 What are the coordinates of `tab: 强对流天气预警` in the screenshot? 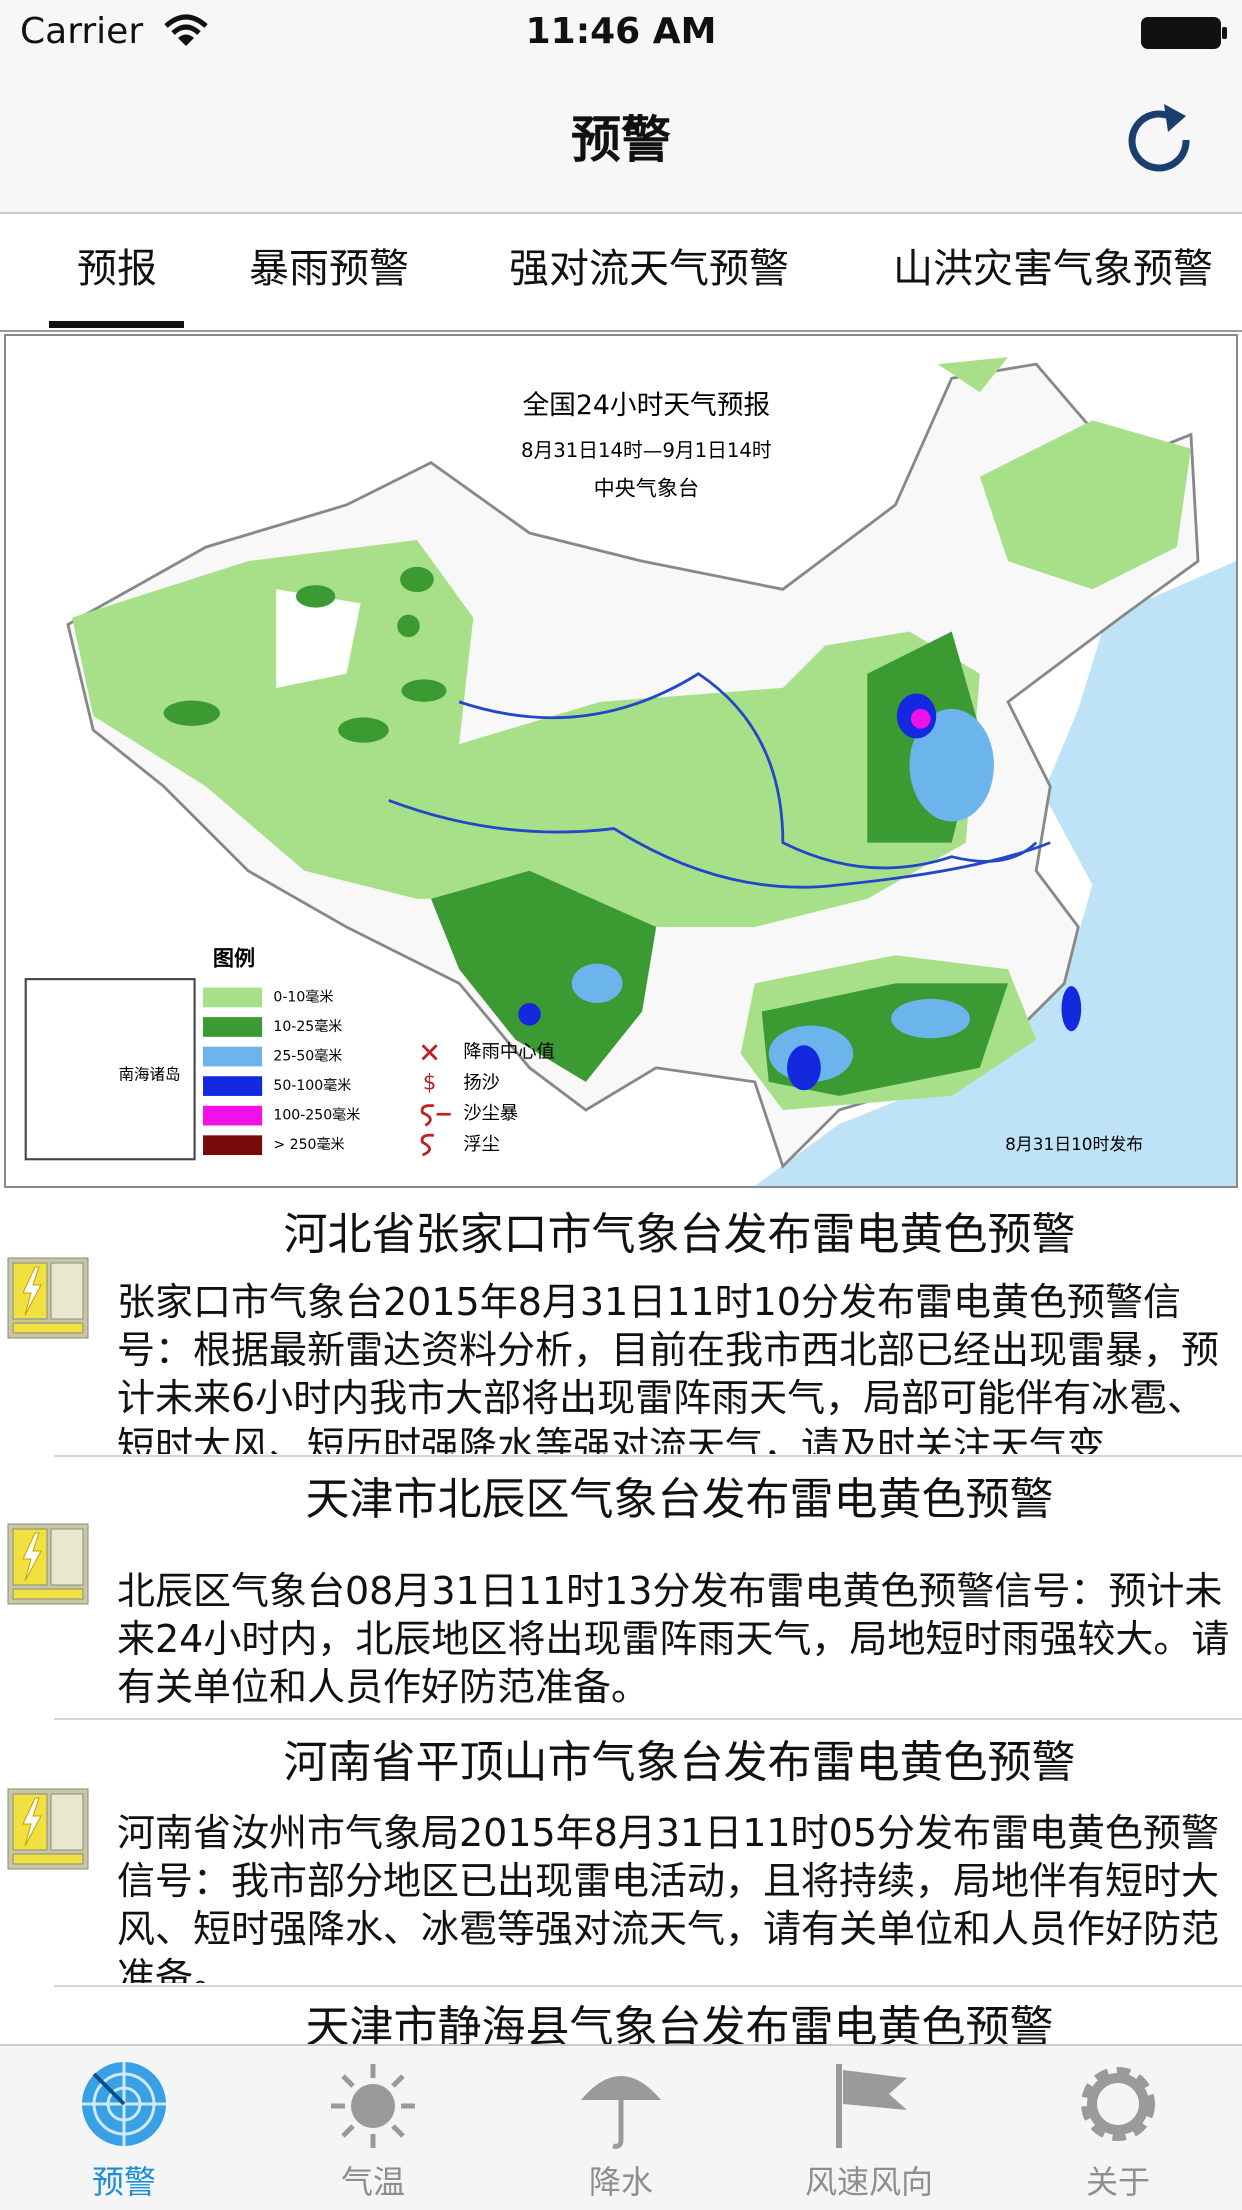 It's located at (649, 269).